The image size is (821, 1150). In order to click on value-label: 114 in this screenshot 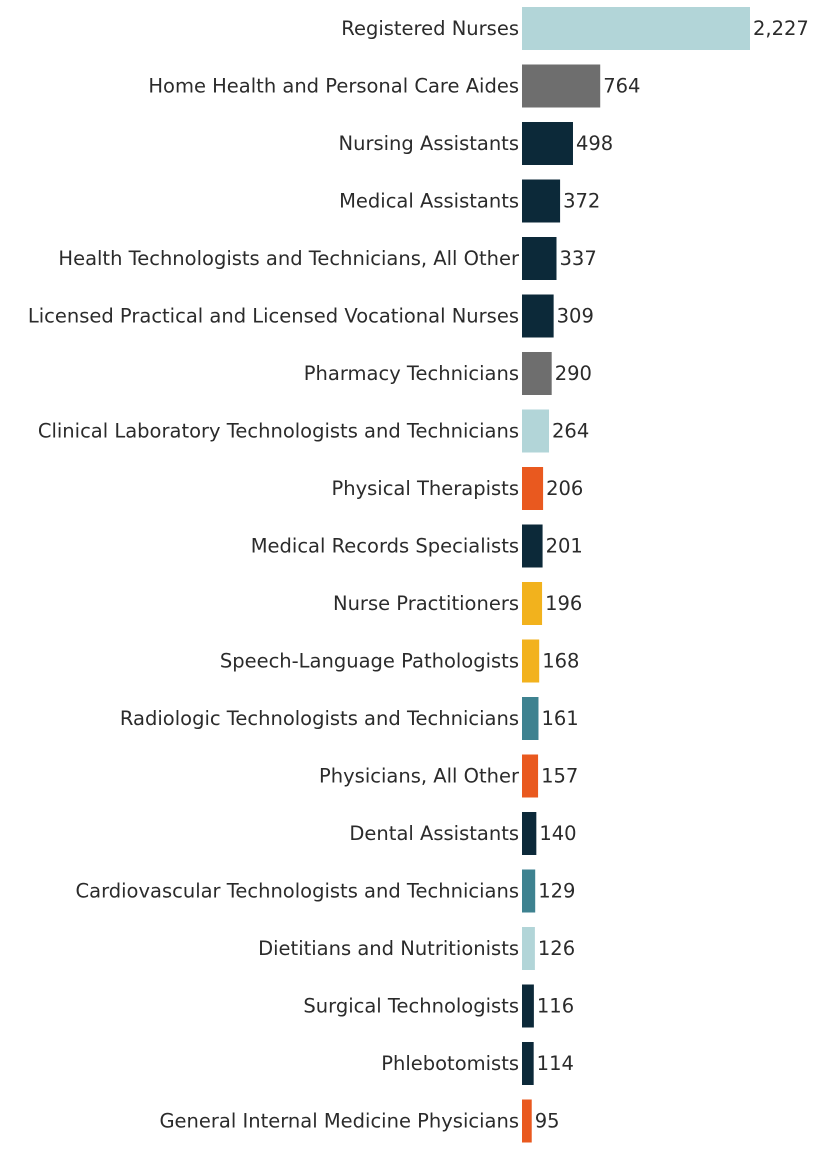, I will do `click(555, 1063)`.